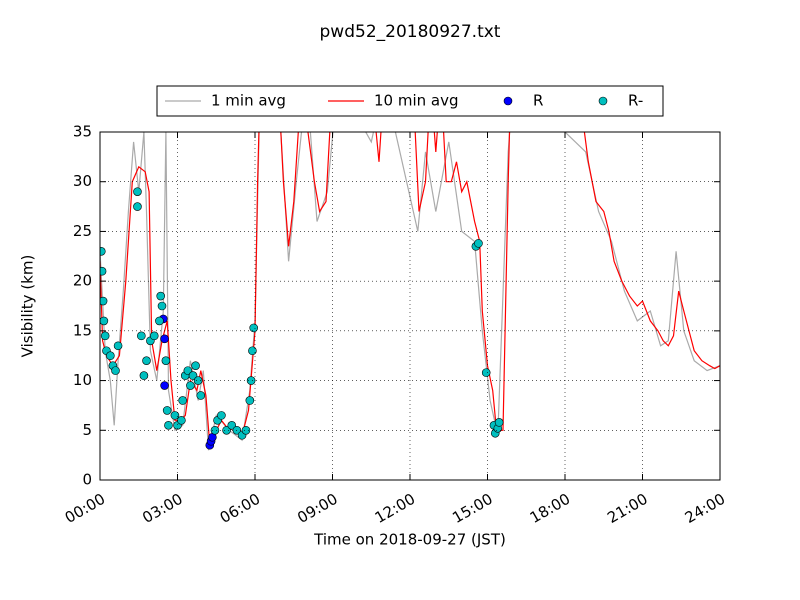 The image size is (800, 600). Describe the element at coordinates (82, 181) in the screenshot. I see `y-tick-label: 30` at that location.